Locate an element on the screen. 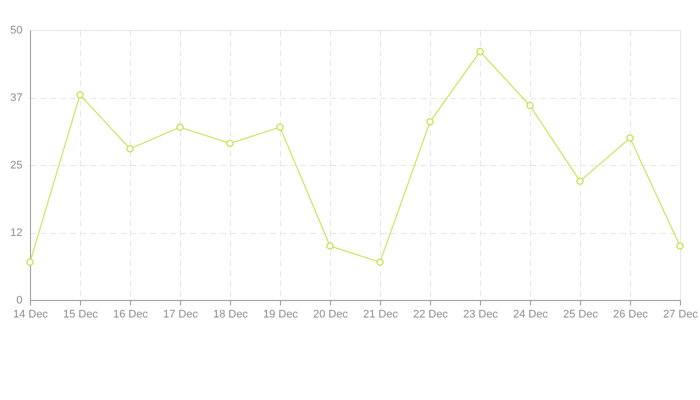  x-tick-label: 23 Dec is located at coordinates (480, 314).